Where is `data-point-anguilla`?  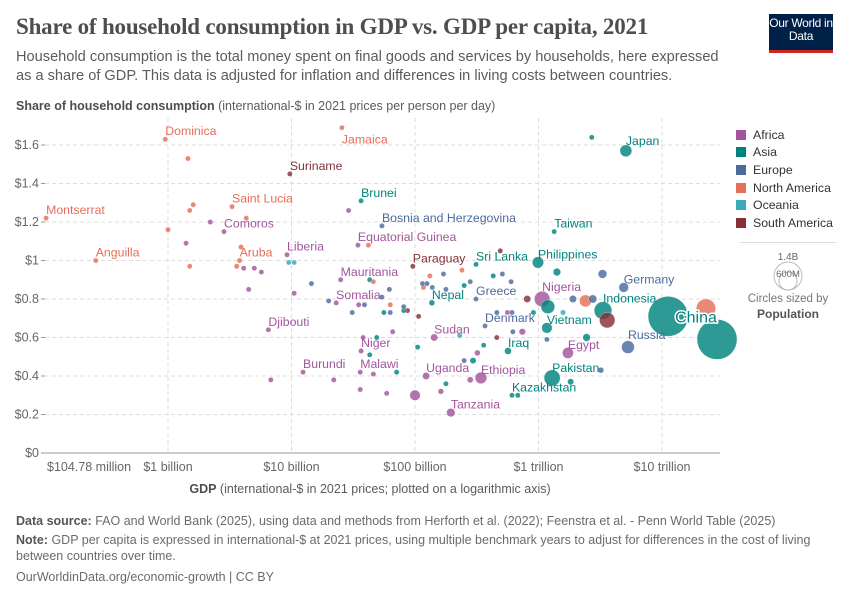
data-point-anguilla is located at coordinates (95, 260).